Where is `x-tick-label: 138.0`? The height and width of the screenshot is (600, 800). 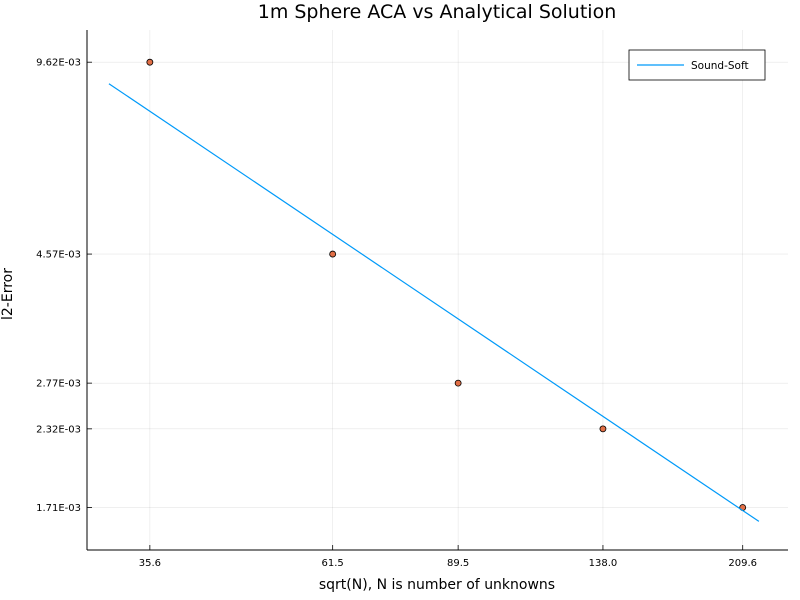 x-tick-label: 138.0 is located at coordinates (603, 563).